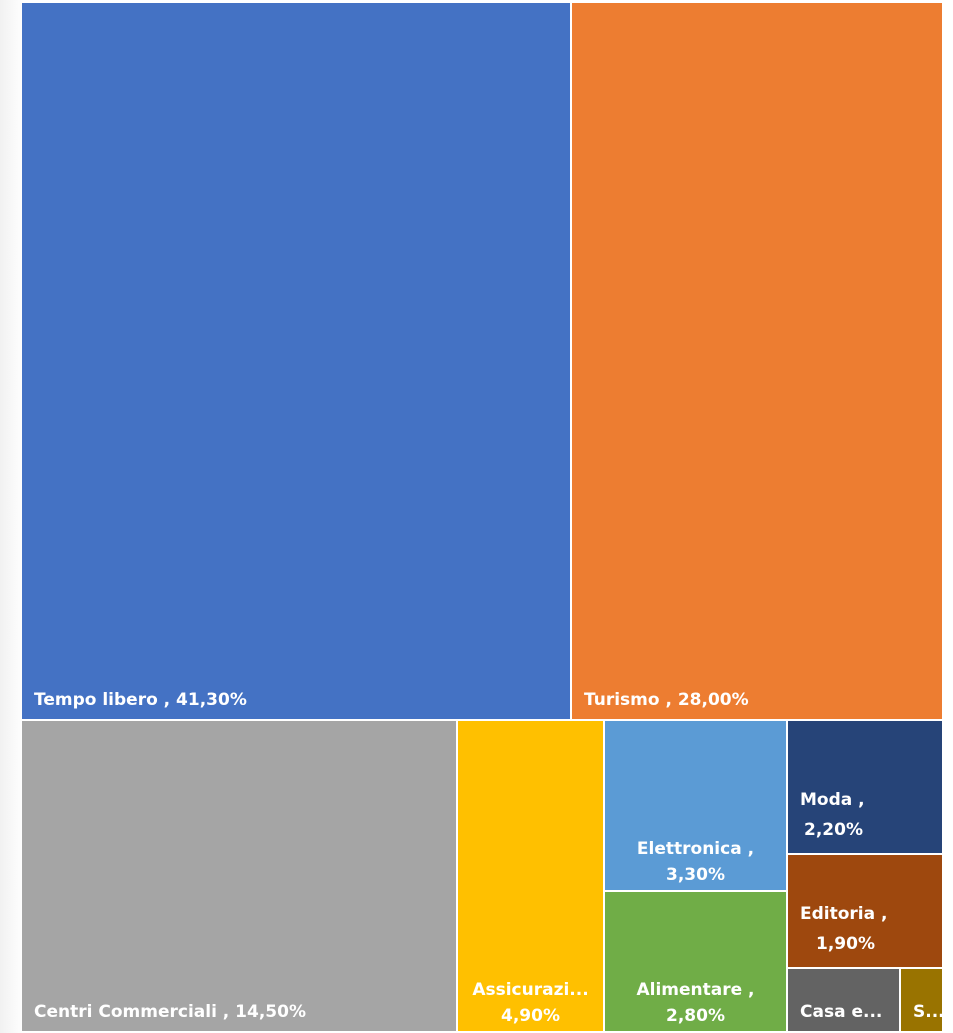 The image size is (953, 1033). Describe the element at coordinates (530, 1003) in the screenshot. I see `treemap-label: Assicurazi... 4,90%` at that location.